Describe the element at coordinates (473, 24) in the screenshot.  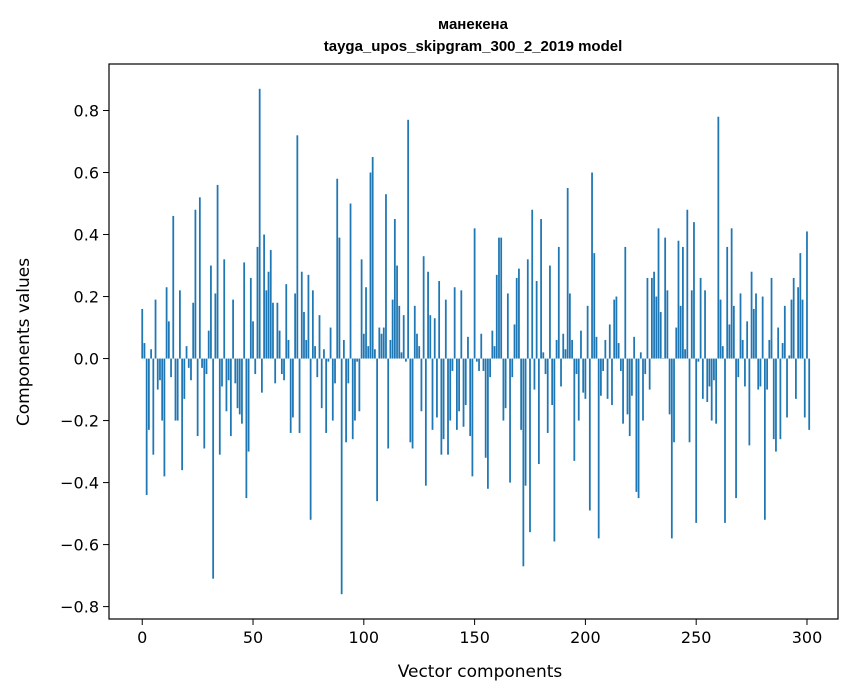
I see `chart-title-line-1: манекена` at that location.